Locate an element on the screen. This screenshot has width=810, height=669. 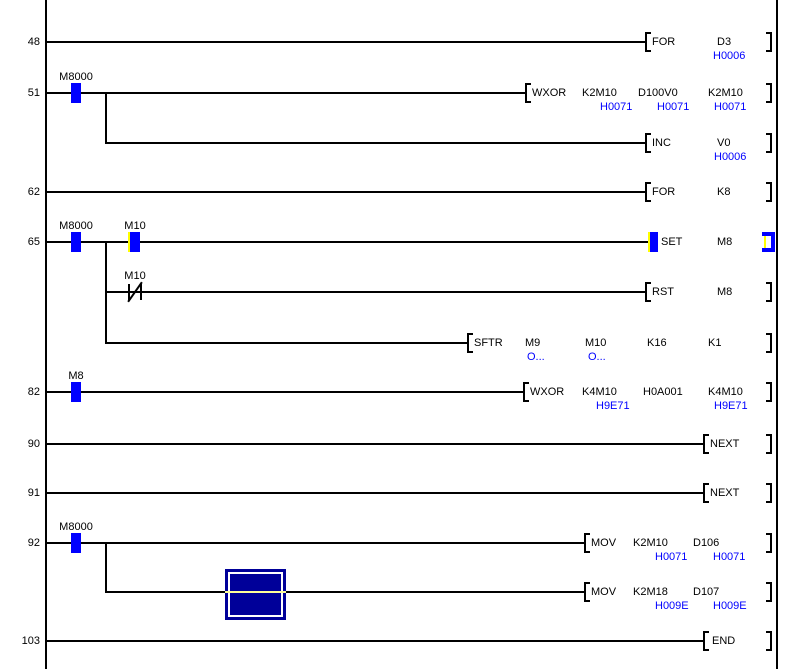
instruction-wxor: WXOR K2M10 H0071 D100V0 H0071 K2M10 H0071 is located at coordinates (652, 100).